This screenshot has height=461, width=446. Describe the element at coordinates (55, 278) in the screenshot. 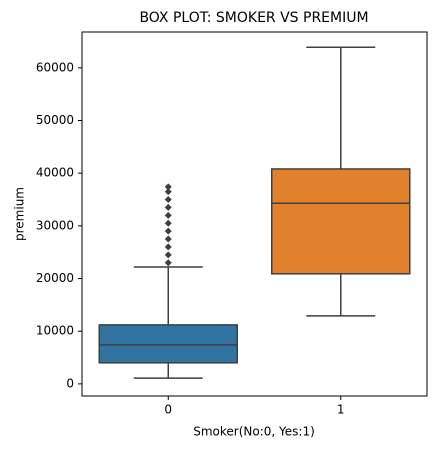

I see `y-tick-label: 20000` at that location.